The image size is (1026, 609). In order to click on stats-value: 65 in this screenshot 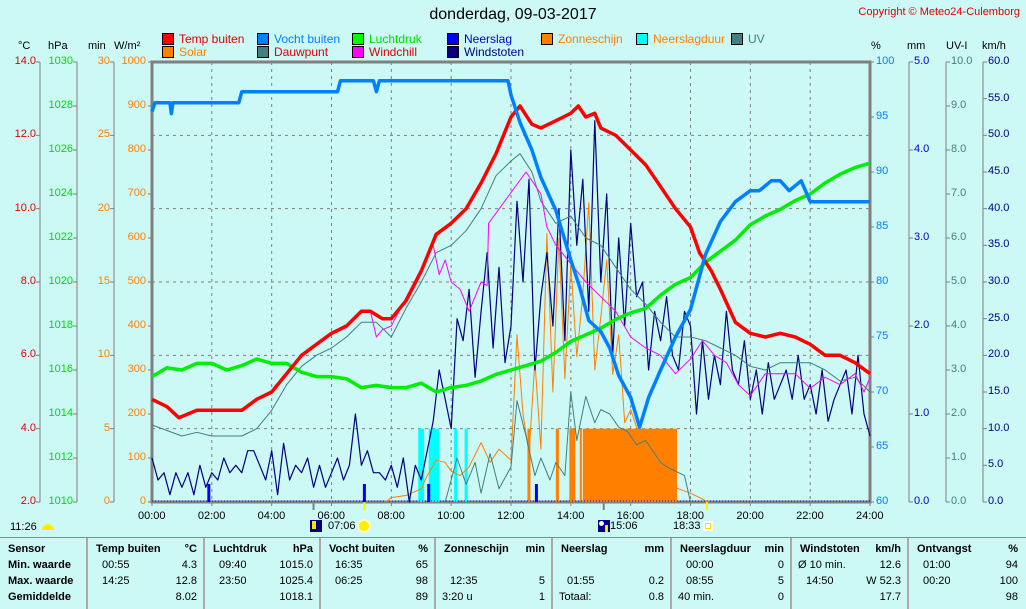, I will do `click(421, 565)`.